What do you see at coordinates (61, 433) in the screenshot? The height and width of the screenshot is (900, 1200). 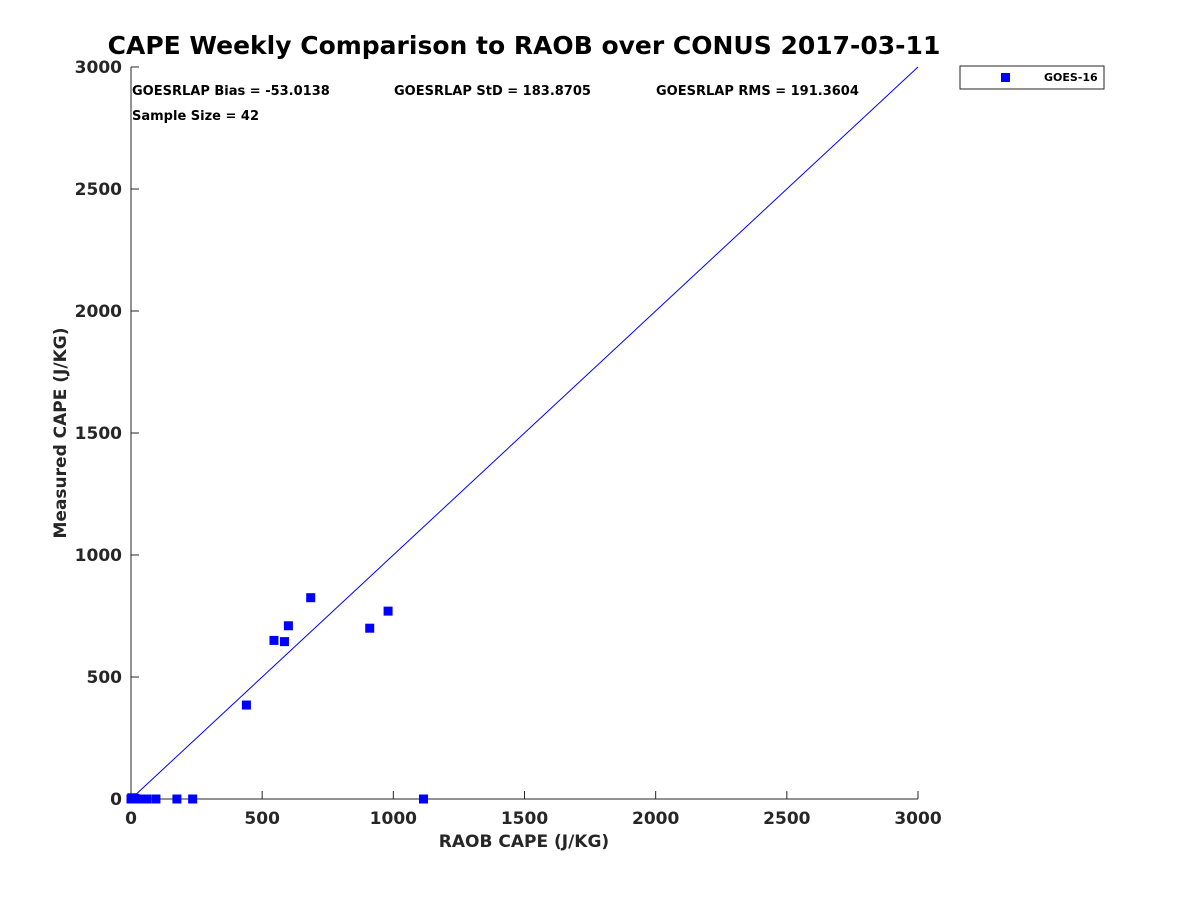 I see `y-axis-label: Measured CAPE (J/KG)` at bounding box center [61, 433].